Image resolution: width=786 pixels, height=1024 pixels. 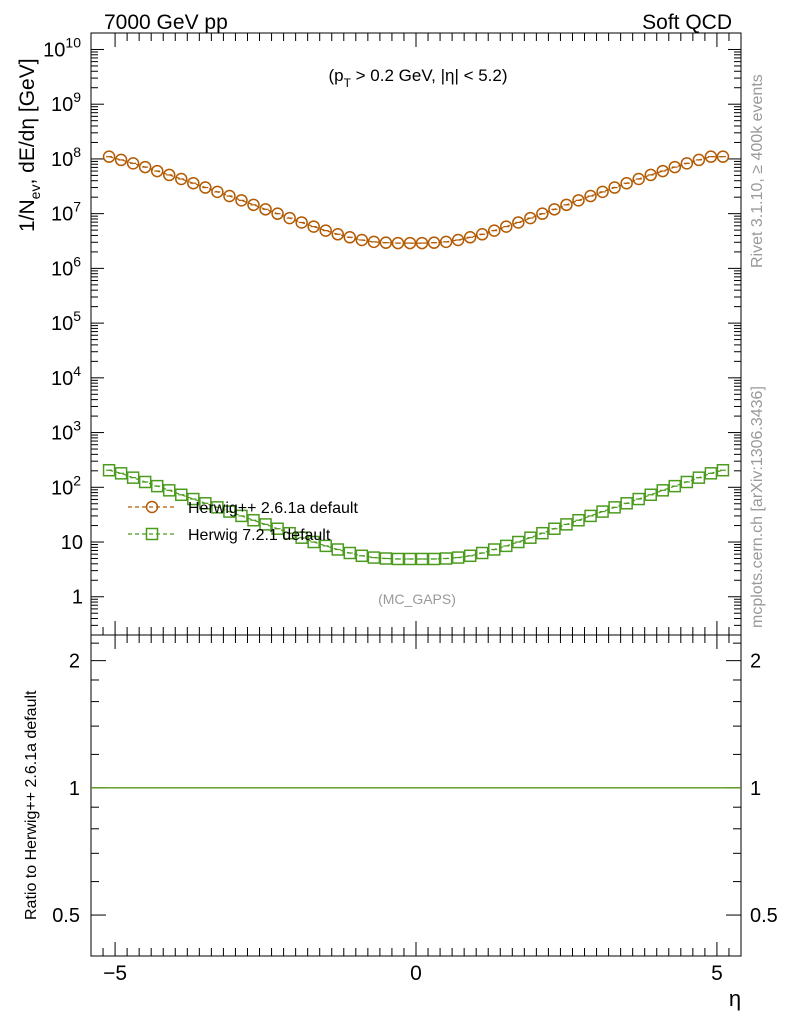 What do you see at coordinates (735, 998) in the screenshot?
I see `x-axis-title: η` at bounding box center [735, 998].